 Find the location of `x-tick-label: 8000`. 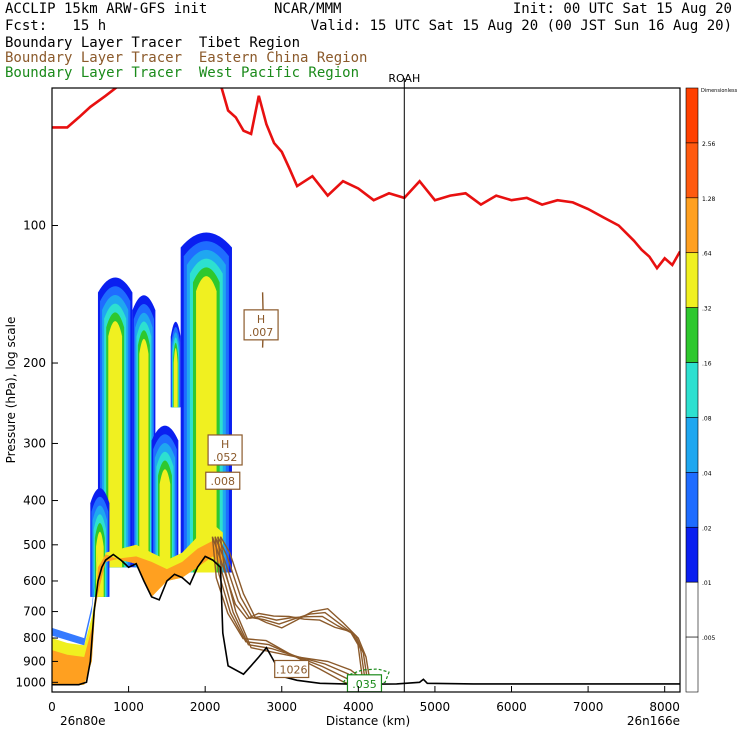

x-tick-label: 8000 is located at coordinates (664, 707).